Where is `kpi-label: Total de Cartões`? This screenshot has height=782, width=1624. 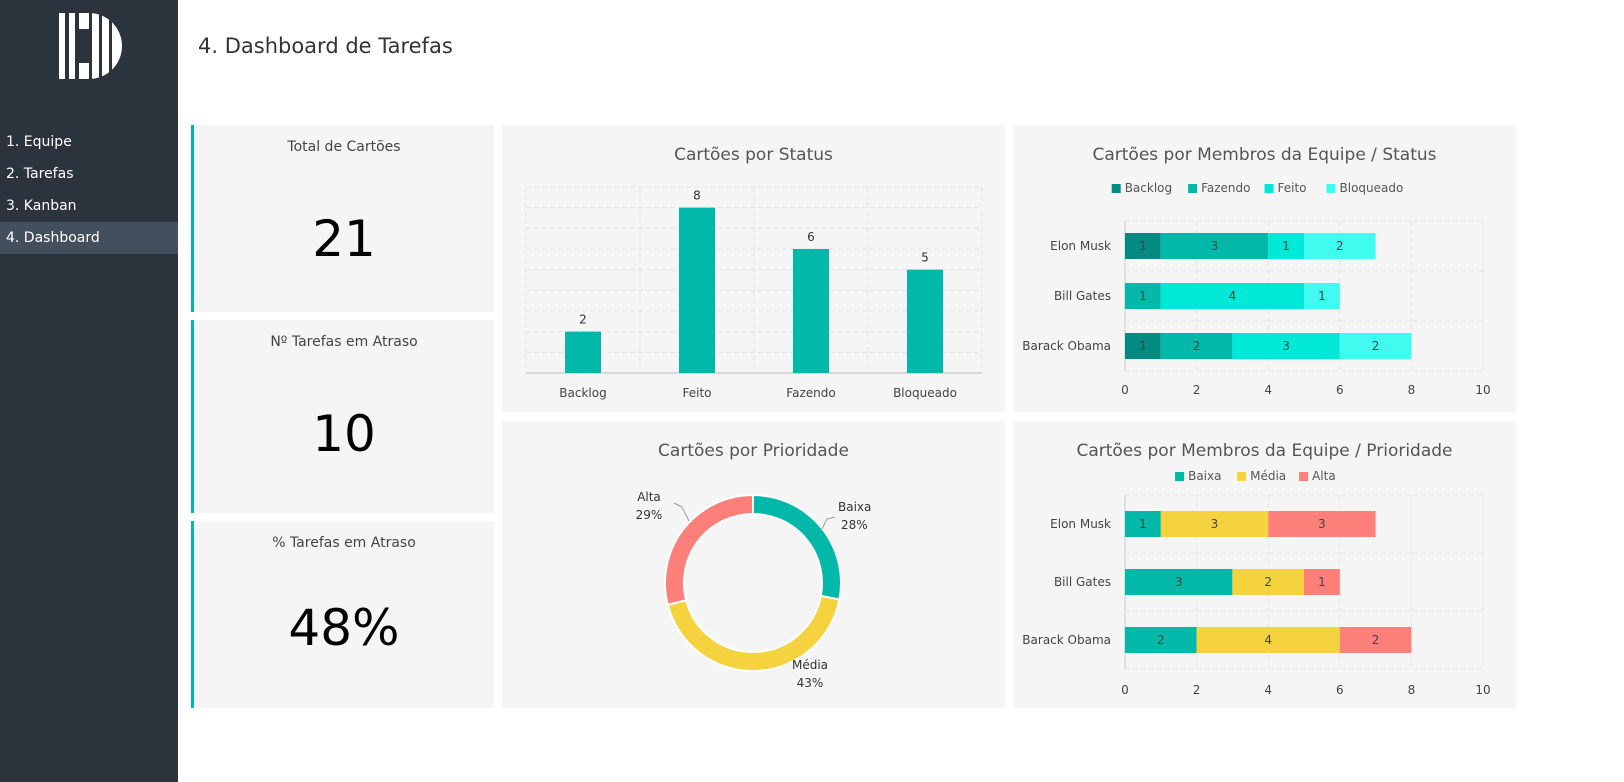 kpi-label: Total de Cartões is located at coordinates (344, 147).